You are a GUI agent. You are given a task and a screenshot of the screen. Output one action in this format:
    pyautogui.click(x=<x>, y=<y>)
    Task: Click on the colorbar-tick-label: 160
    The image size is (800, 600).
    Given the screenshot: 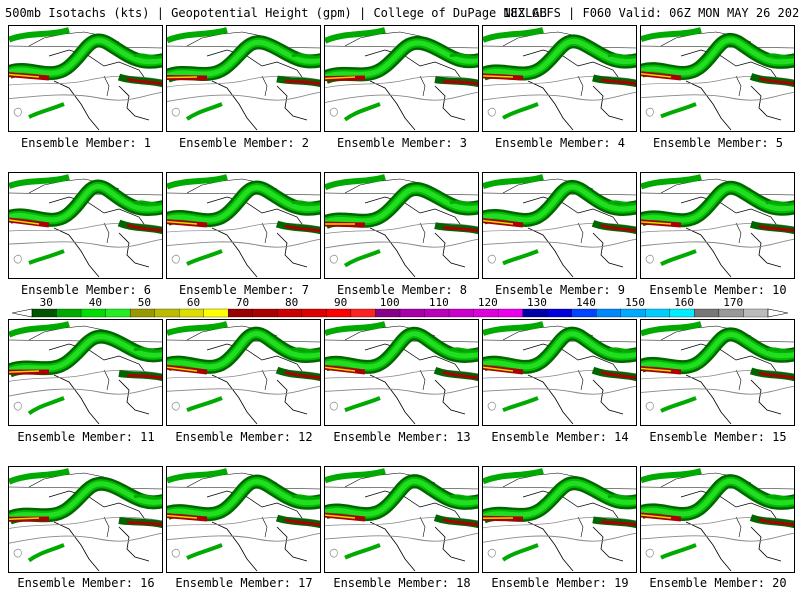 What is the action you would take?
    pyautogui.click(x=684, y=302)
    